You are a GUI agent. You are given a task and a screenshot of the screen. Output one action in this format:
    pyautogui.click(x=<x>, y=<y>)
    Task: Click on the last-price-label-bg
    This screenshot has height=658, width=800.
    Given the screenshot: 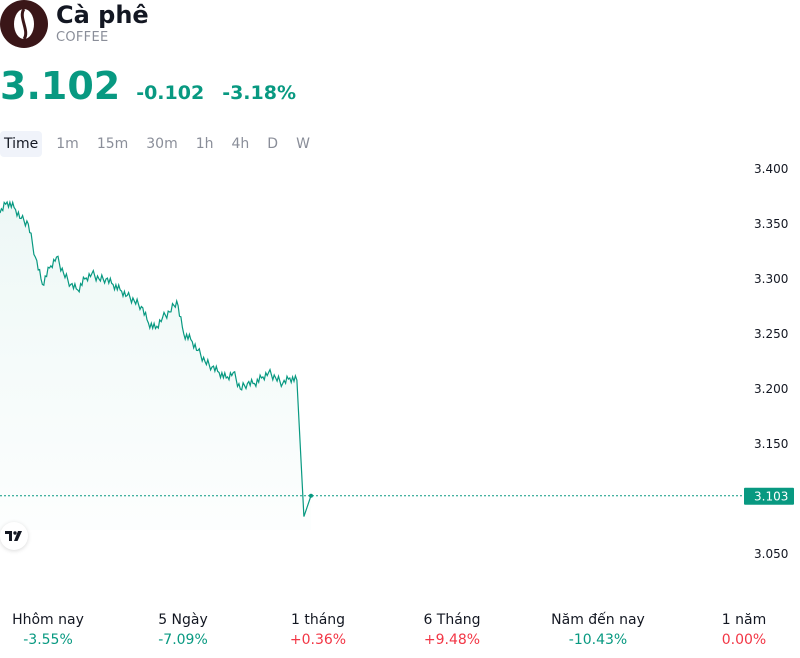 What is the action you would take?
    pyautogui.click(x=769, y=496)
    